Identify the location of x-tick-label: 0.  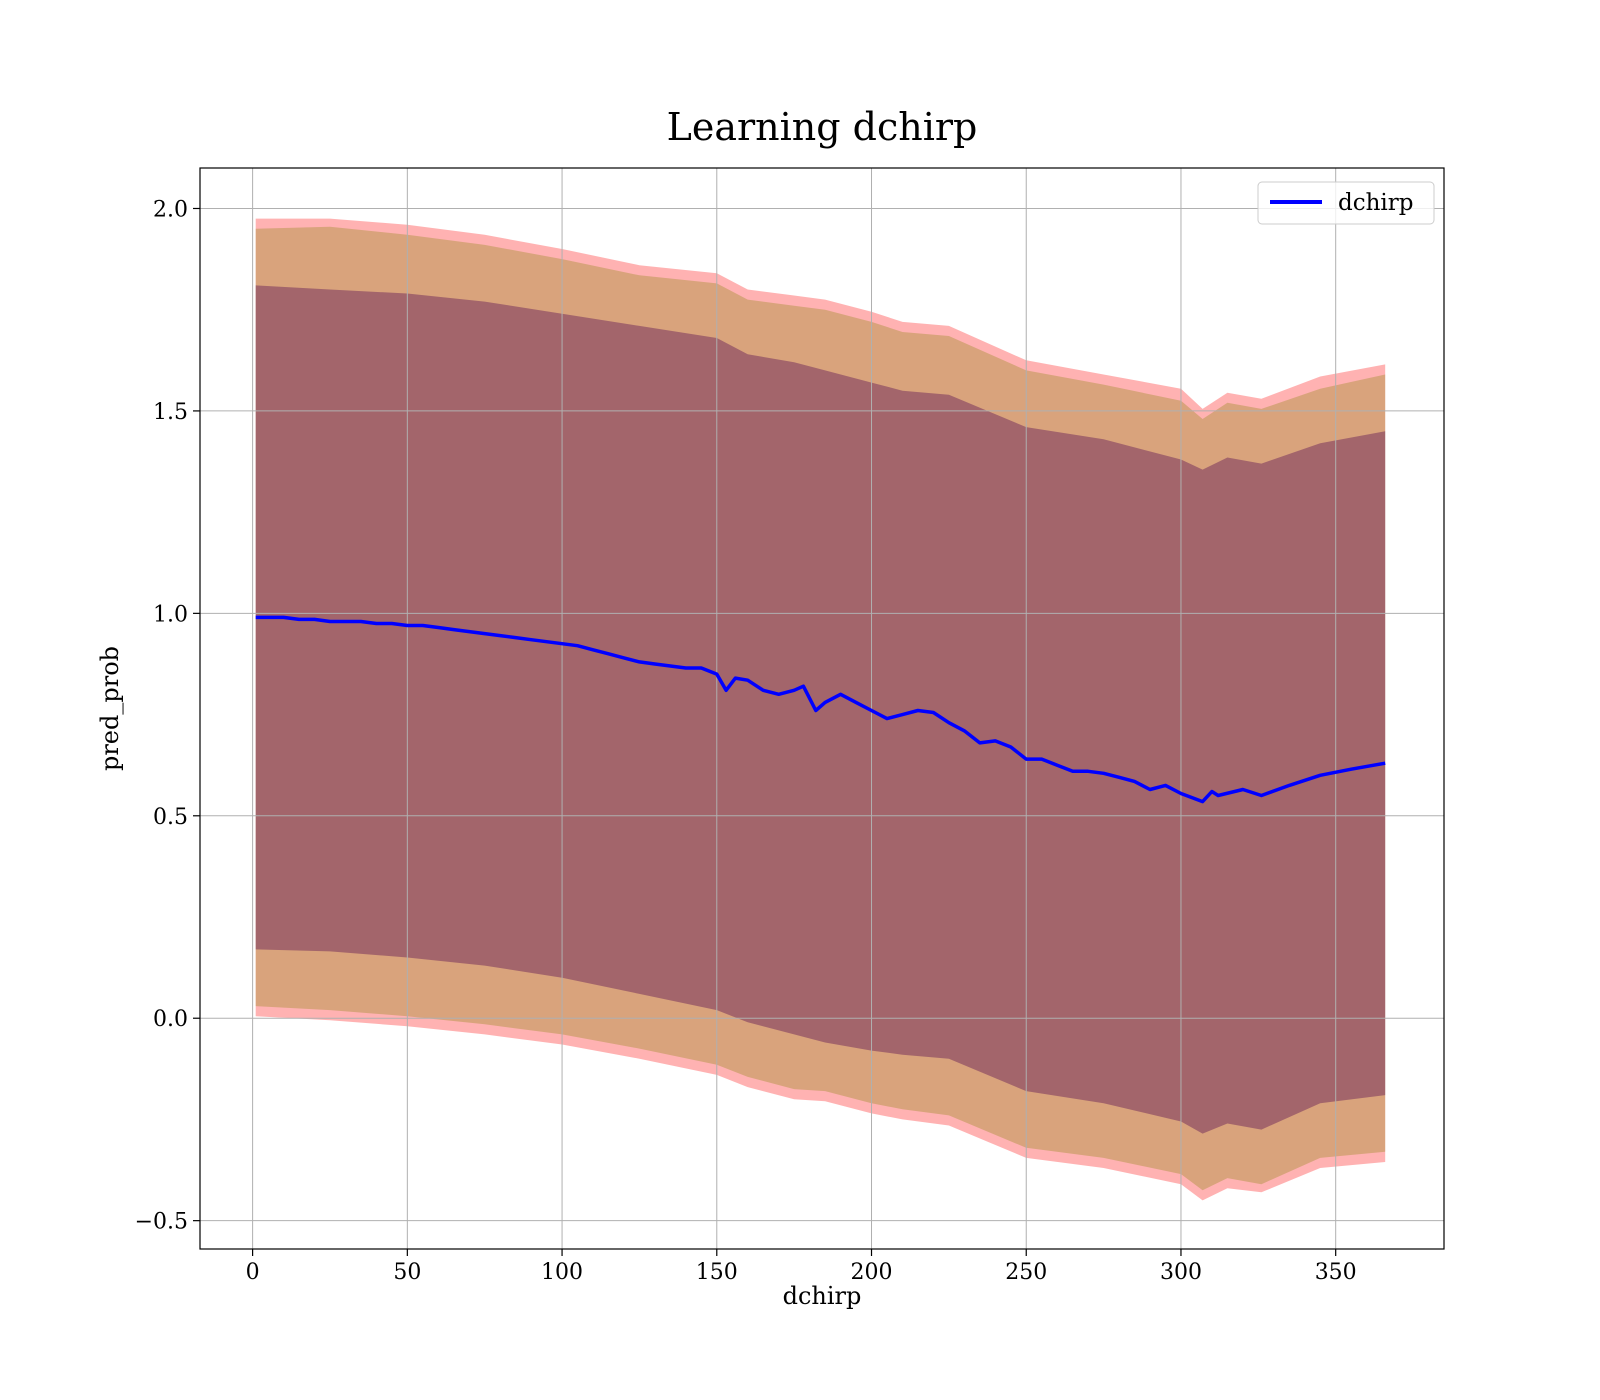
(253, 1272).